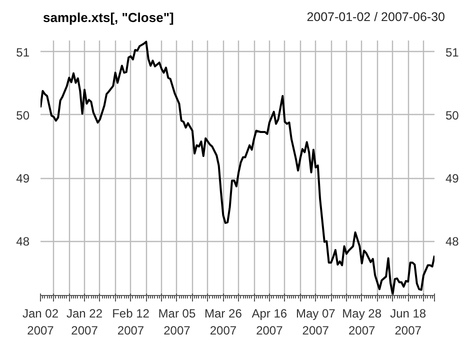 This screenshot has height=338, width=474. I want to click on chart-subtitle: 2007-01-02 / 2007-06-30, so click(375, 17).